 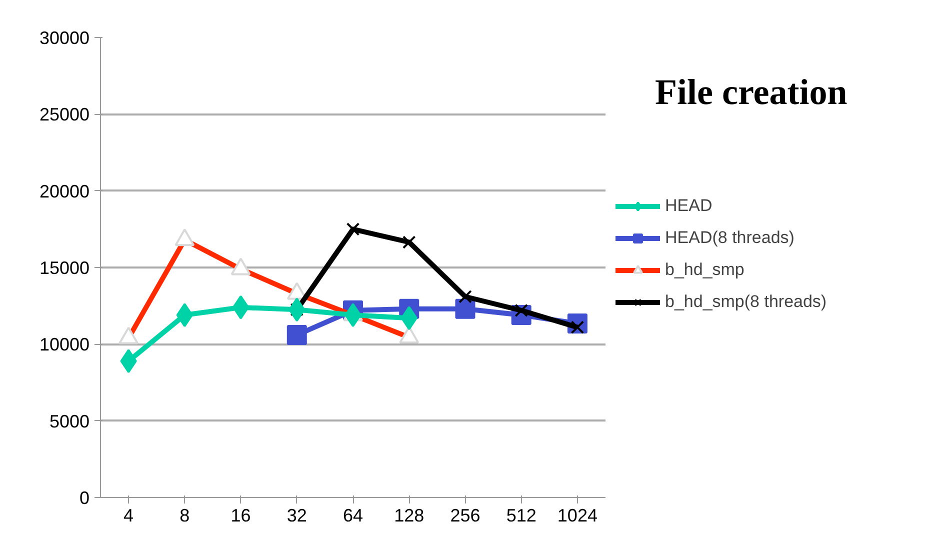 What do you see at coordinates (746, 302) in the screenshot?
I see `legend-label: b_hd_smp(8 threads)` at bounding box center [746, 302].